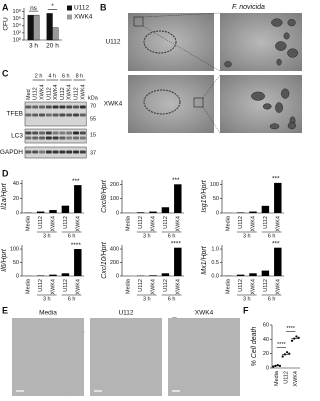  I want to click on y-tick-label: 200, so click(114, 263).